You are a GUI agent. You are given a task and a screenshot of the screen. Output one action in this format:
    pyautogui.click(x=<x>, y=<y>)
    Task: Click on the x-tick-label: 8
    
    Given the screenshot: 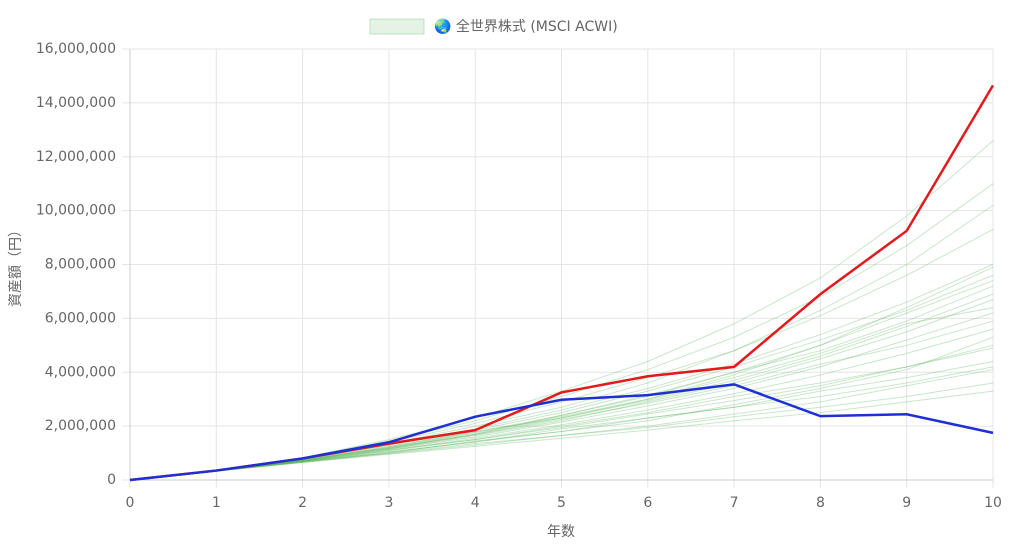 What is the action you would take?
    pyautogui.click(x=820, y=503)
    